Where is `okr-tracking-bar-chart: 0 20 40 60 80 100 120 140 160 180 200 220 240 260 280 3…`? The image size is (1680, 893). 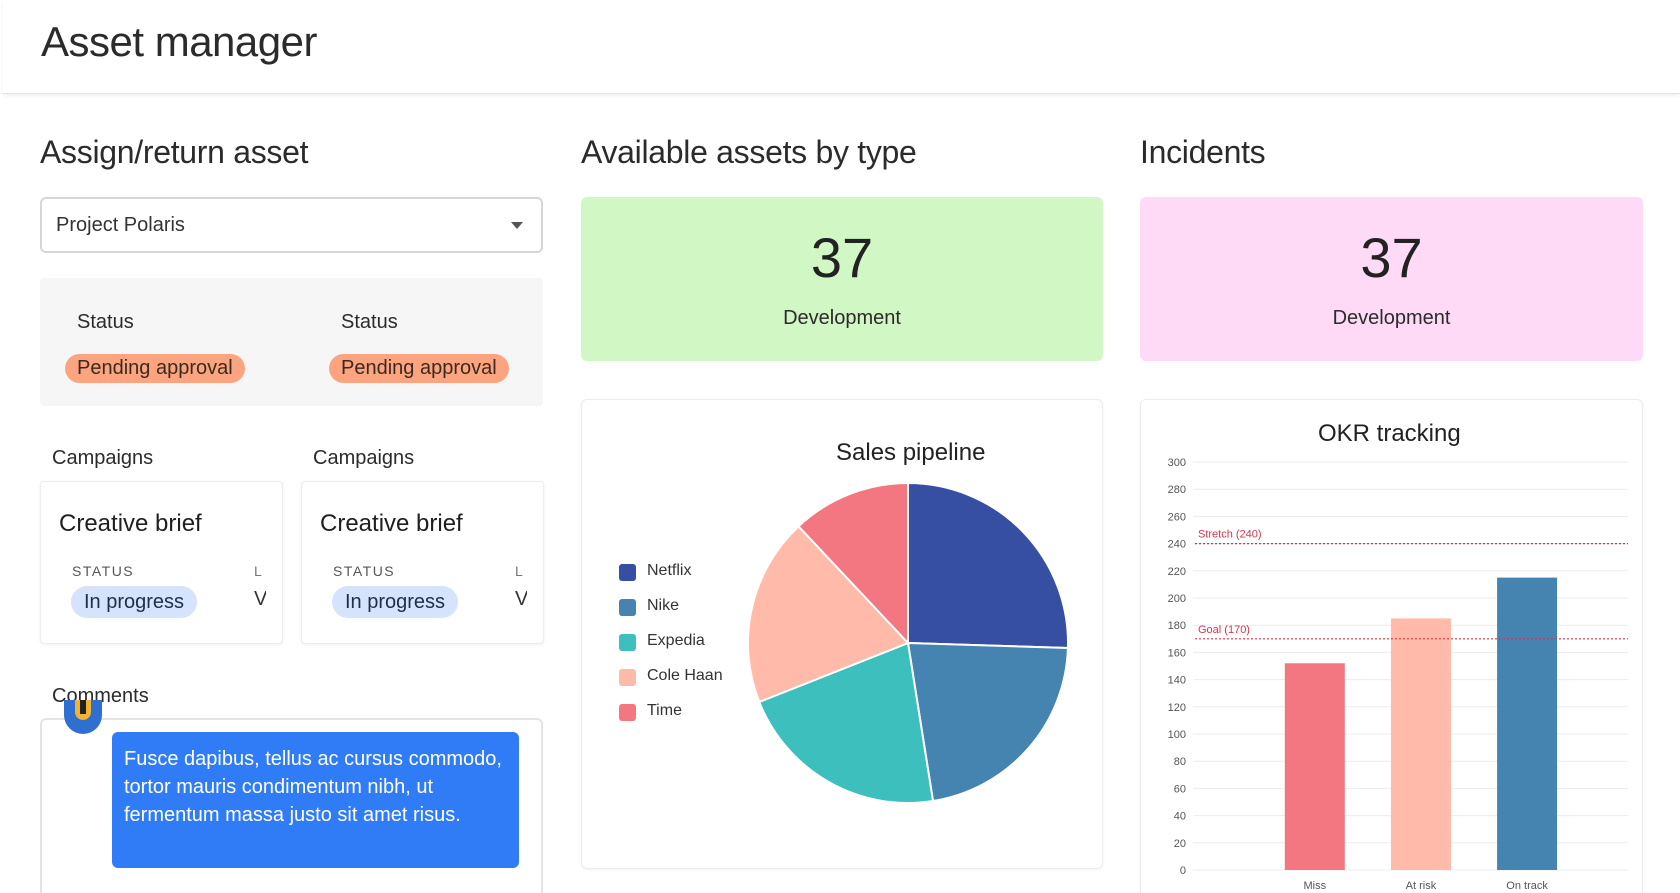 okr-tracking-bar-chart: 0 20 40 60 80 100 120 140 160 180 200 220 240 260 280 3… is located at coordinates (1398, 674).